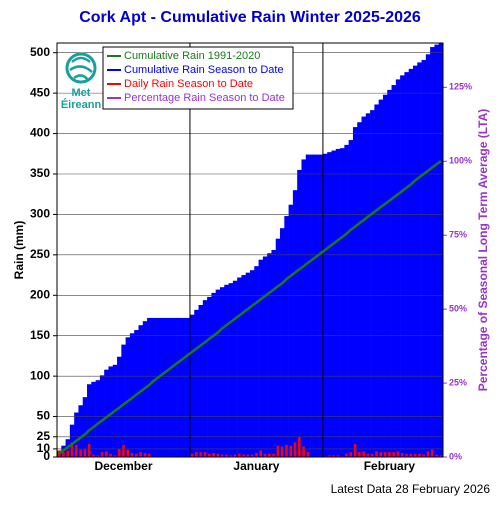  I want to click on y2-tick-label: 75%, so click(458, 235).